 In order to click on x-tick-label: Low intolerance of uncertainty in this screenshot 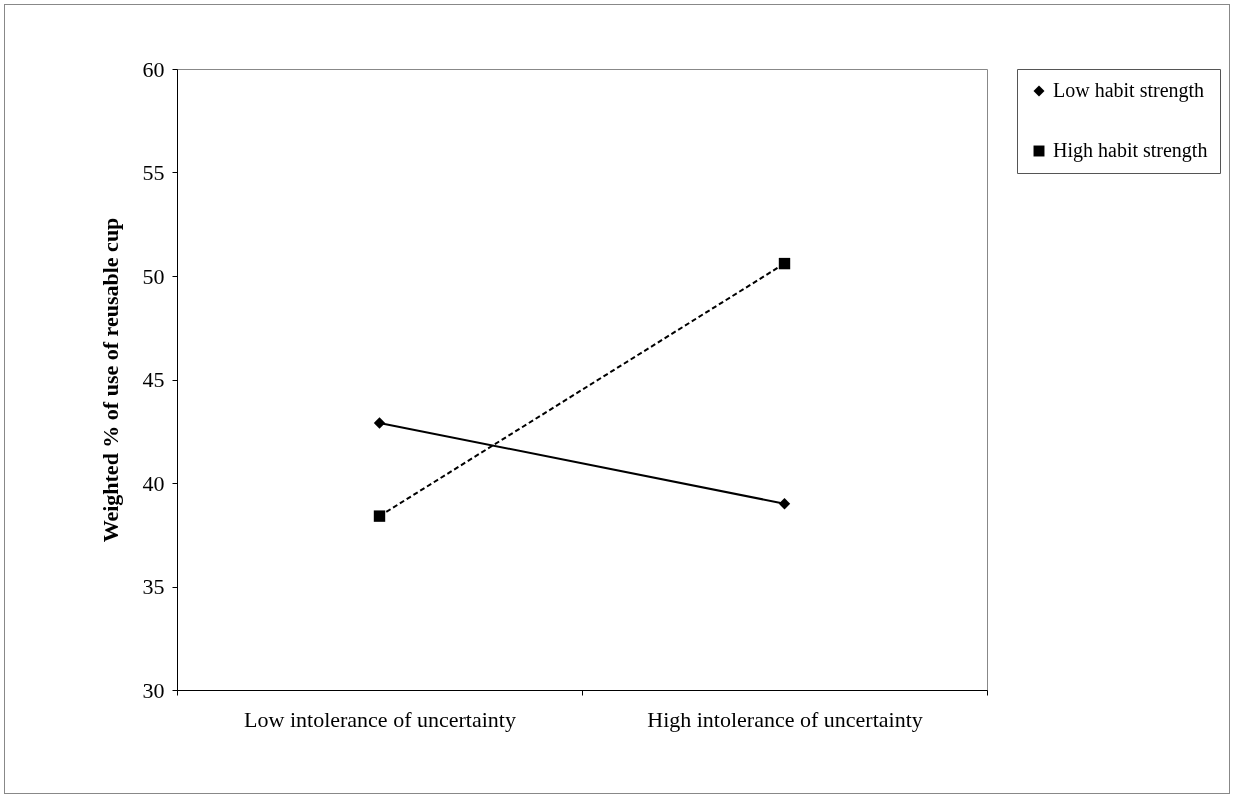, I will do `click(380, 719)`.